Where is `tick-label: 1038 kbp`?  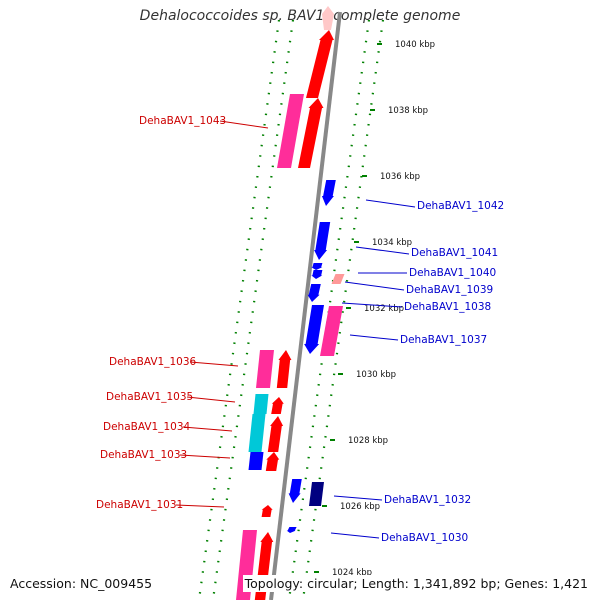 tick-label: 1038 kbp is located at coordinates (408, 111).